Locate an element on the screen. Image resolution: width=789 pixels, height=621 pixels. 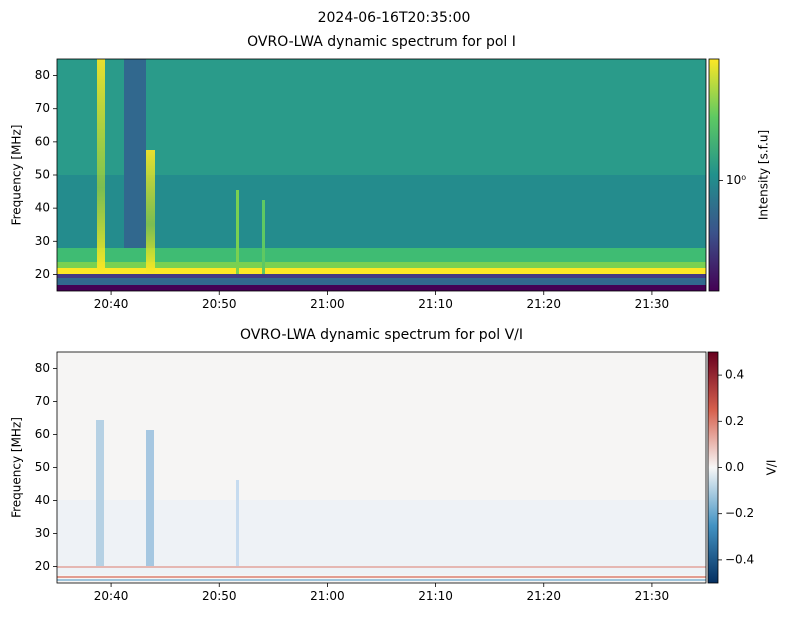
colorbar-tick-label: 0.4 is located at coordinates (734, 375).